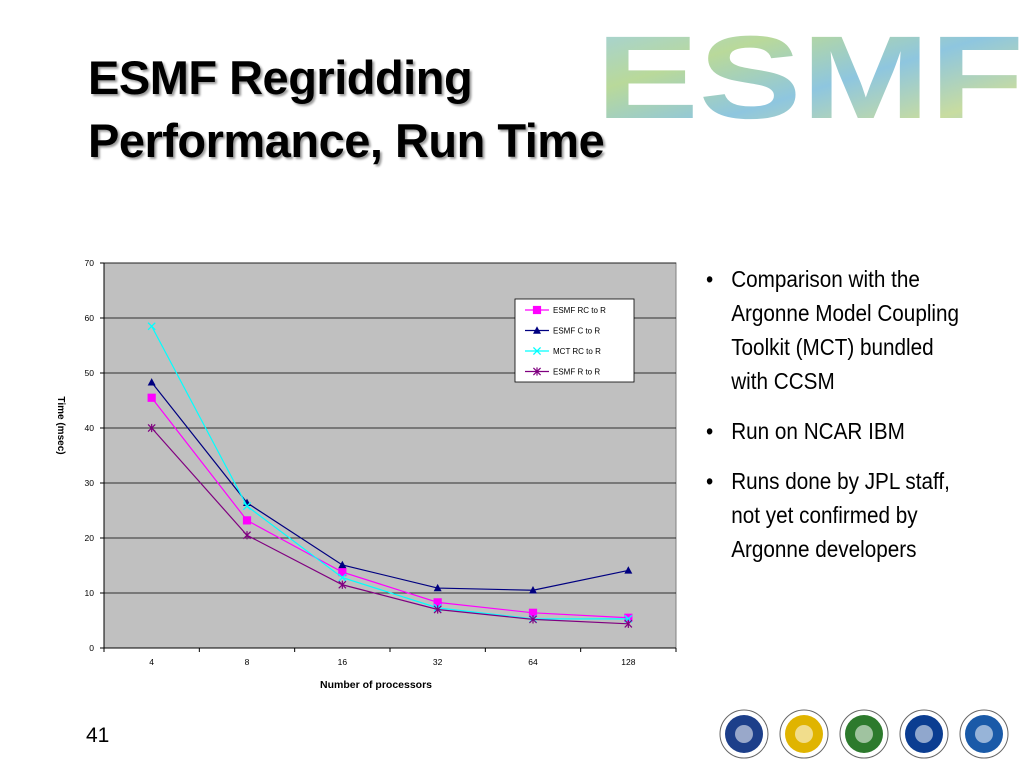 This screenshot has width=1024, height=768. What do you see at coordinates (91, 648) in the screenshot?
I see `y-tick-label: 0` at bounding box center [91, 648].